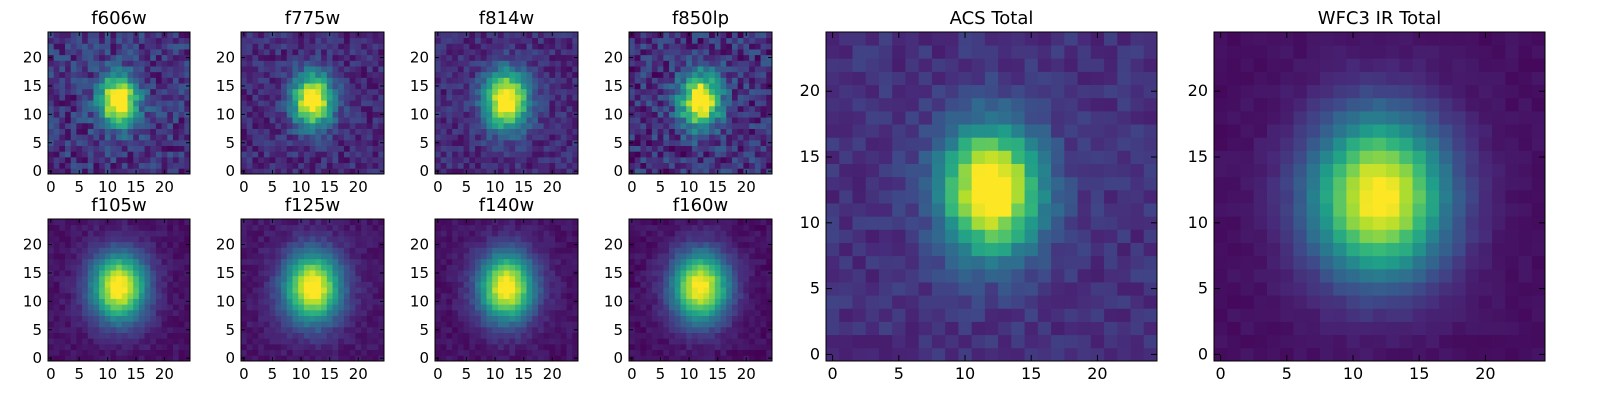 Image resolution: width=1600 pixels, height=400 pixels. I want to click on y-tick-label: 15, so click(613, 86).